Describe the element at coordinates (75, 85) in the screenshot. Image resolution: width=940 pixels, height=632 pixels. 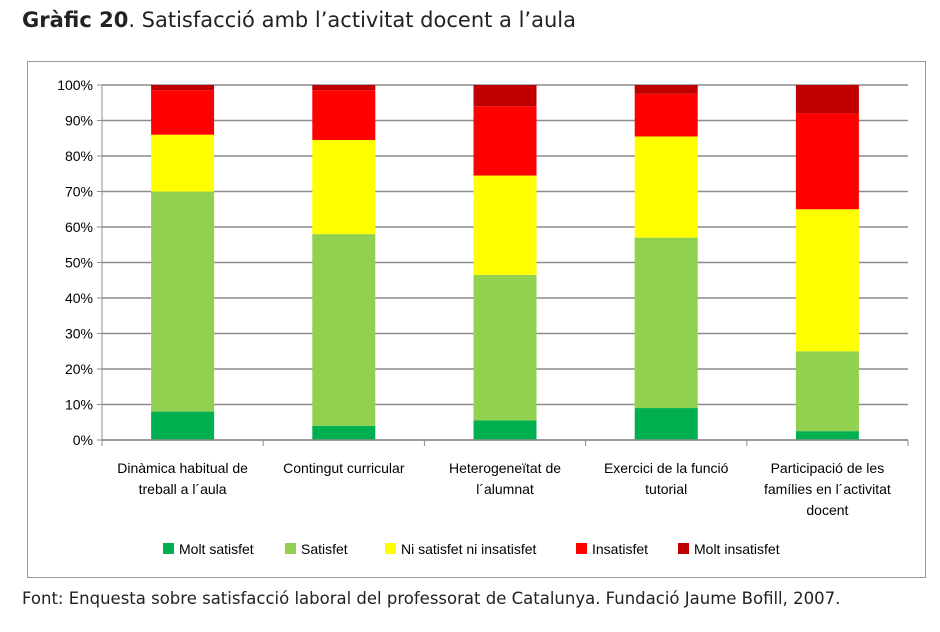
I see `y-tick-label: 100%` at that location.